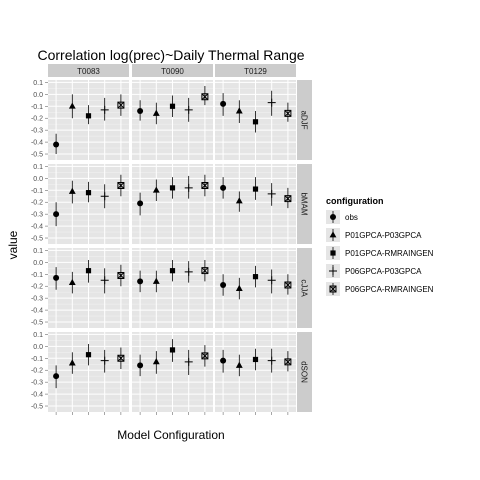 This screenshot has width=480, height=480. What do you see at coordinates (255, 204) in the screenshot?
I see `panel-bMAM-T0129` at bounding box center [255, 204].